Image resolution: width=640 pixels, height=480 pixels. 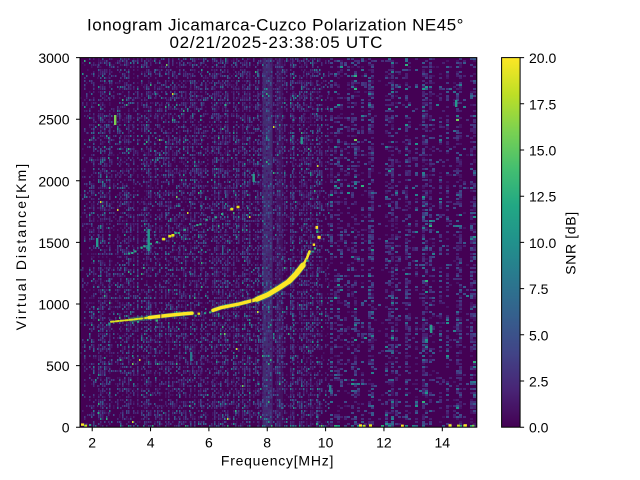 What do you see at coordinates (539, 428) in the screenshot?
I see `svg-text: 0.0` at bounding box center [539, 428].